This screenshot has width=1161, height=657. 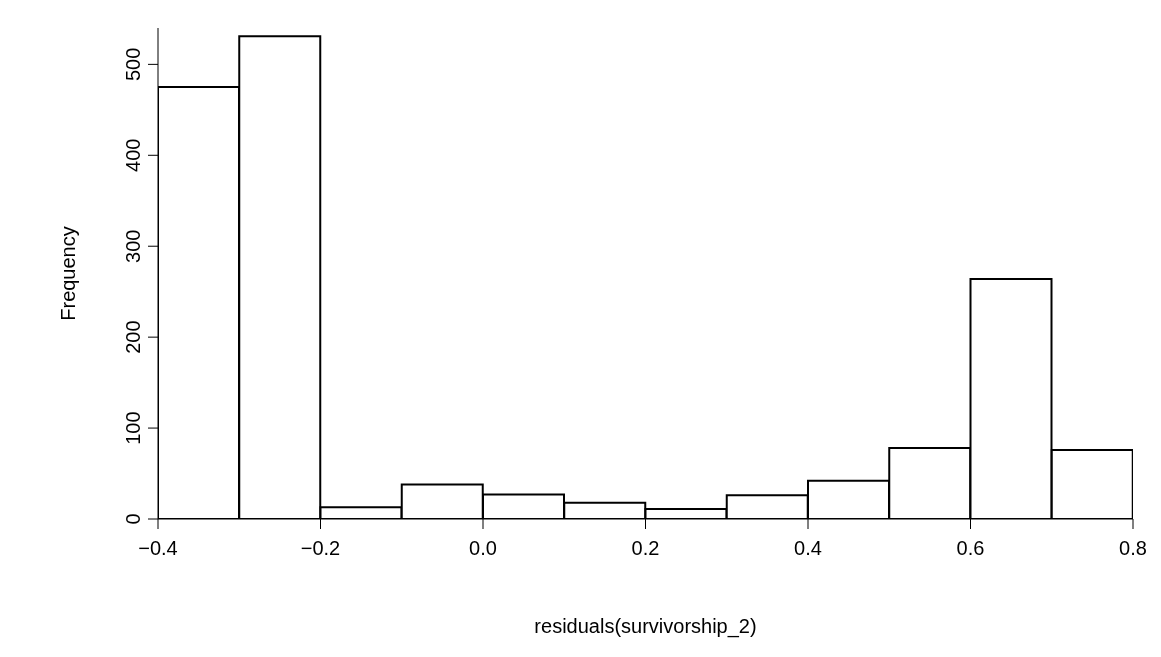 What do you see at coordinates (68, 273) in the screenshot?
I see `y-axis-title: Frequency` at bounding box center [68, 273].